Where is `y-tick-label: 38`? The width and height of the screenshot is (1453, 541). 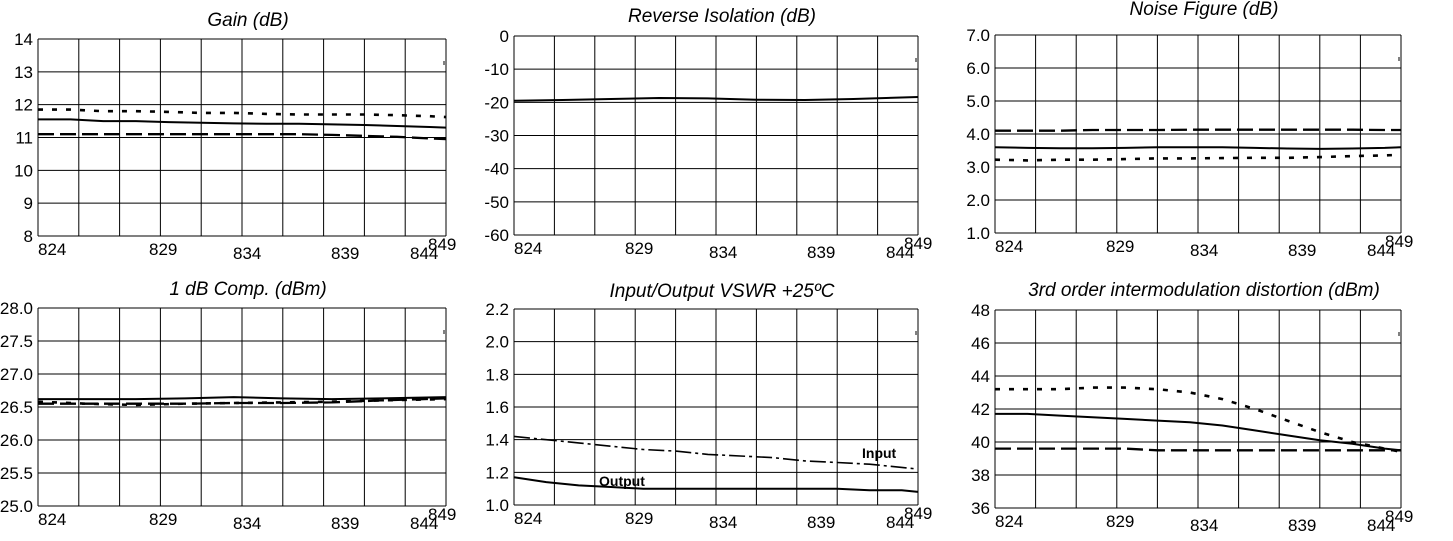 y-tick-label: 38 is located at coordinates (980, 475).